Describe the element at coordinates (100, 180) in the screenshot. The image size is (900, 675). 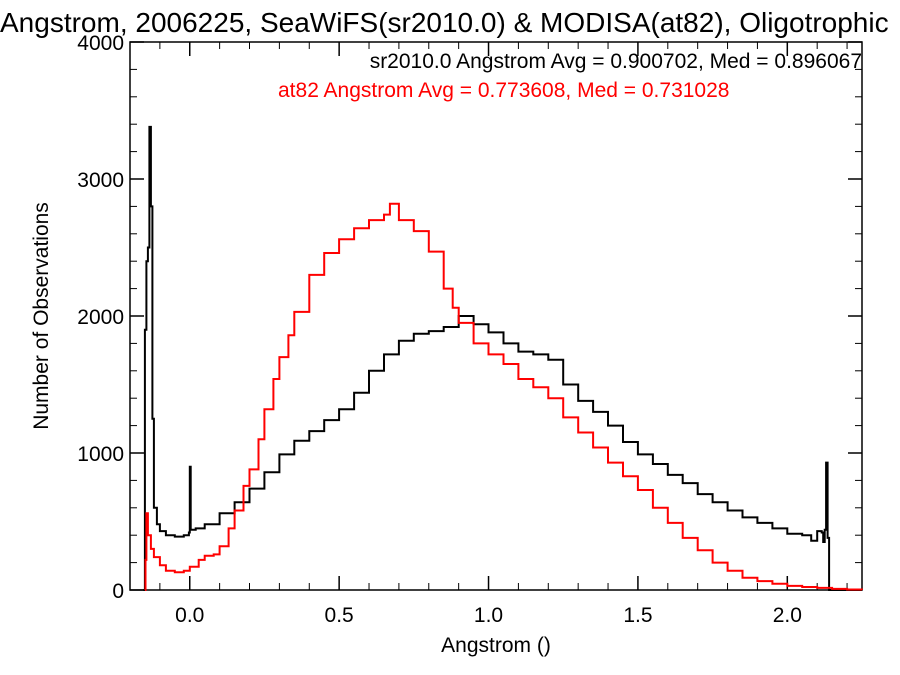
I see `y-tick-label: 3000` at that location.